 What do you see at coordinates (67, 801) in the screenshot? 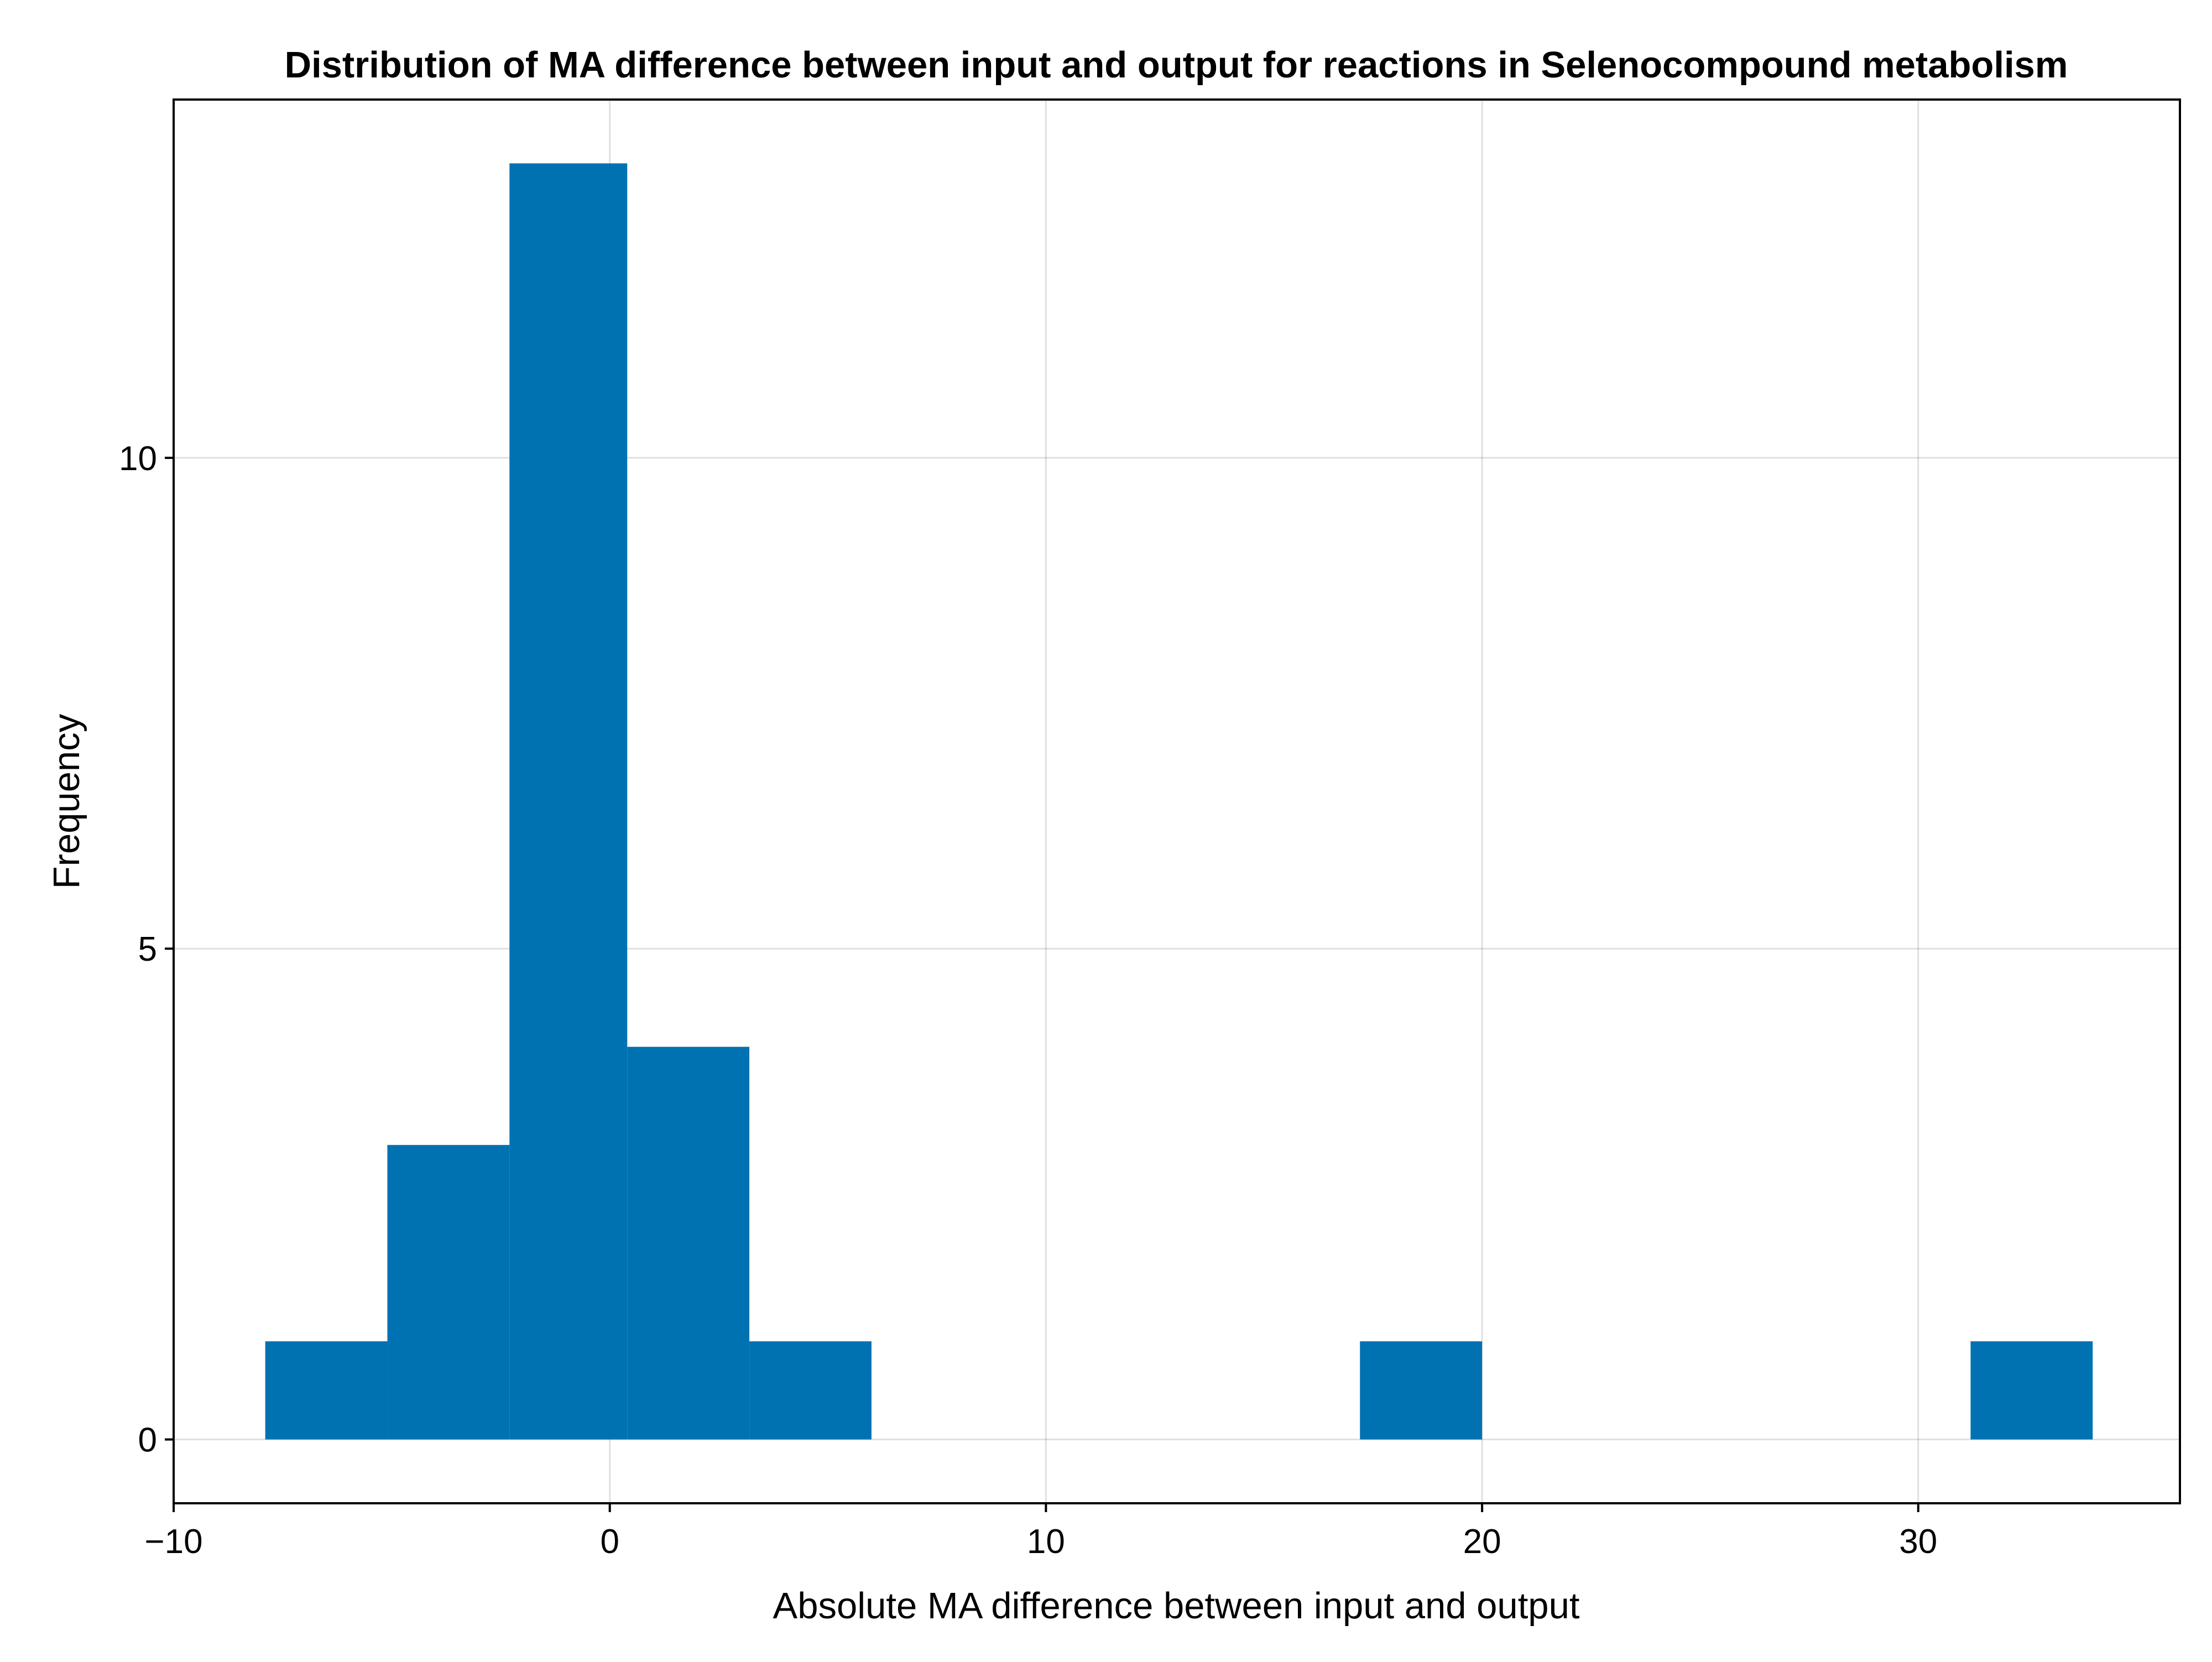
I see `y-axis-label: Frequency` at bounding box center [67, 801].